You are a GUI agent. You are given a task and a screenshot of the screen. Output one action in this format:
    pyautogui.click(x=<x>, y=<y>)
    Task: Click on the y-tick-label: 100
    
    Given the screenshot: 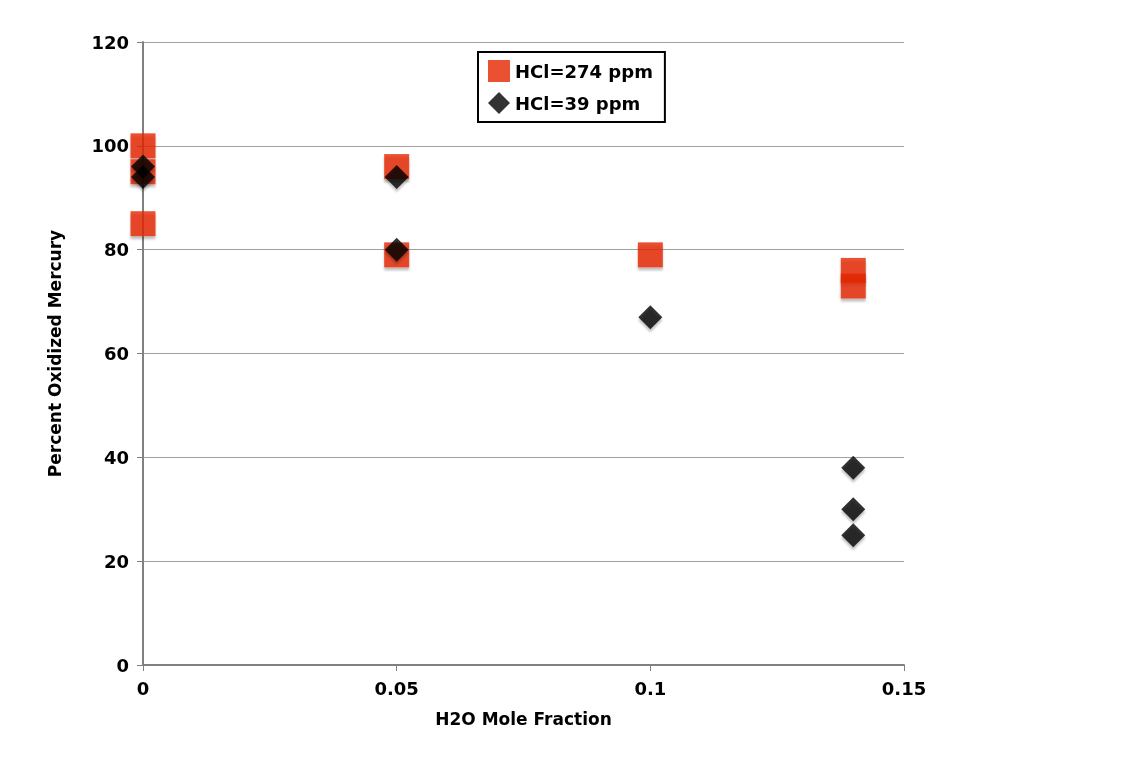 What is the action you would take?
    pyautogui.click(x=110, y=146)
    